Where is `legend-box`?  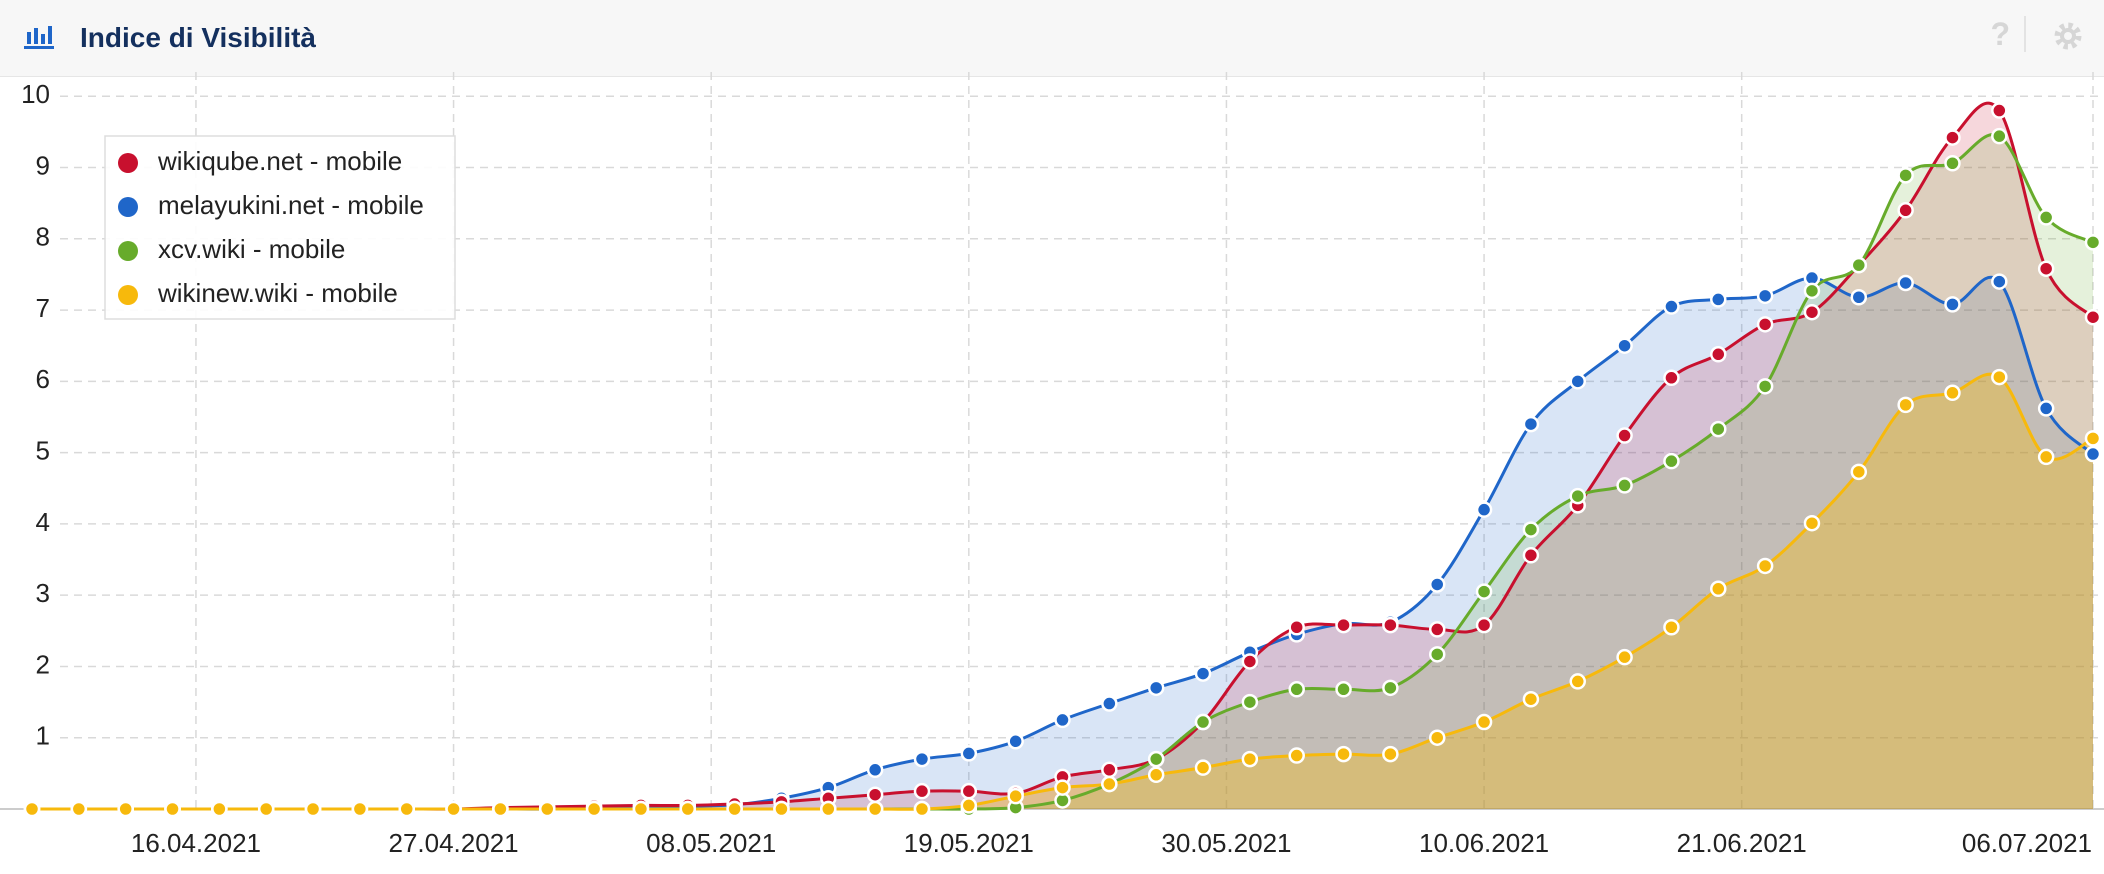
legend-box is located at coordinates (280, 227).